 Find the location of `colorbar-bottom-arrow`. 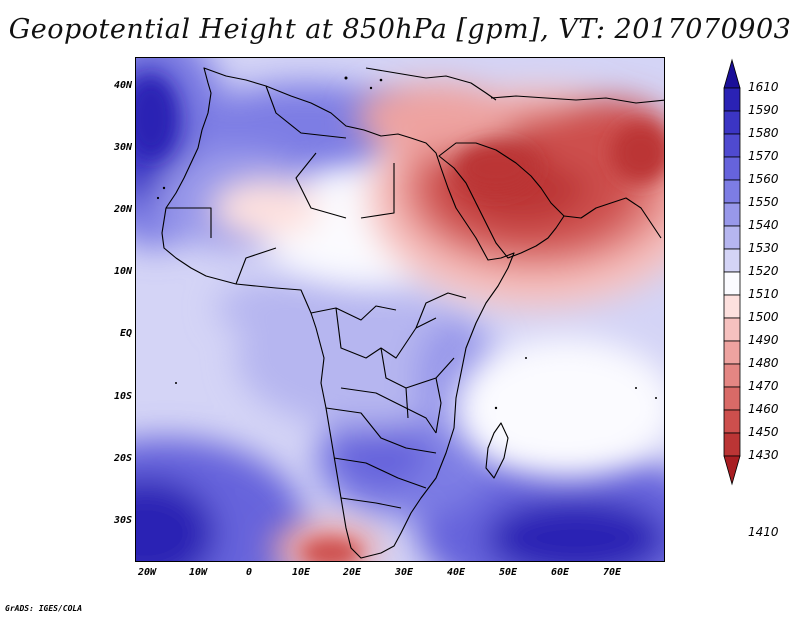

colorbar-bottom-arrow is located at coordinates (732, 470).